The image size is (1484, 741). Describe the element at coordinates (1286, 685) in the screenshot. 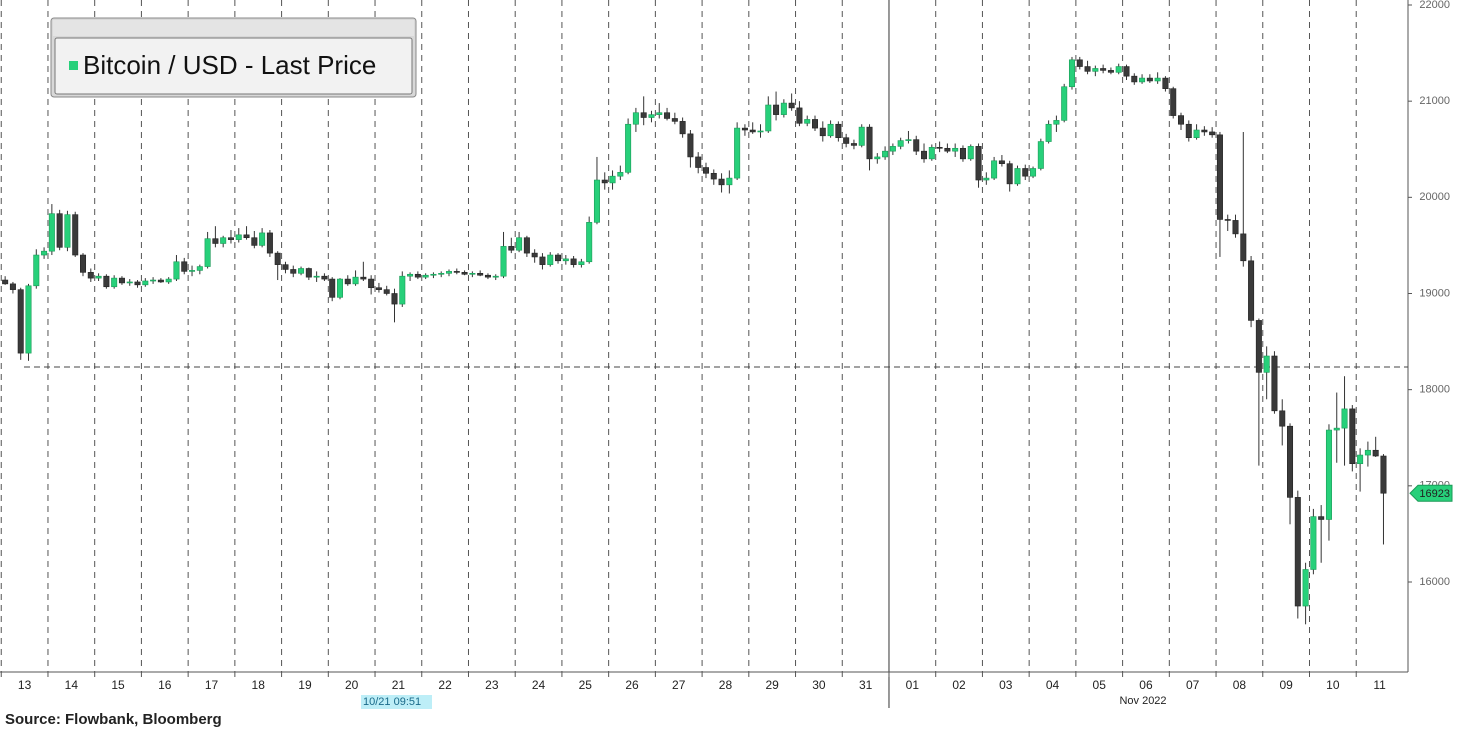

I see `x-tick-label: 09` at that location.